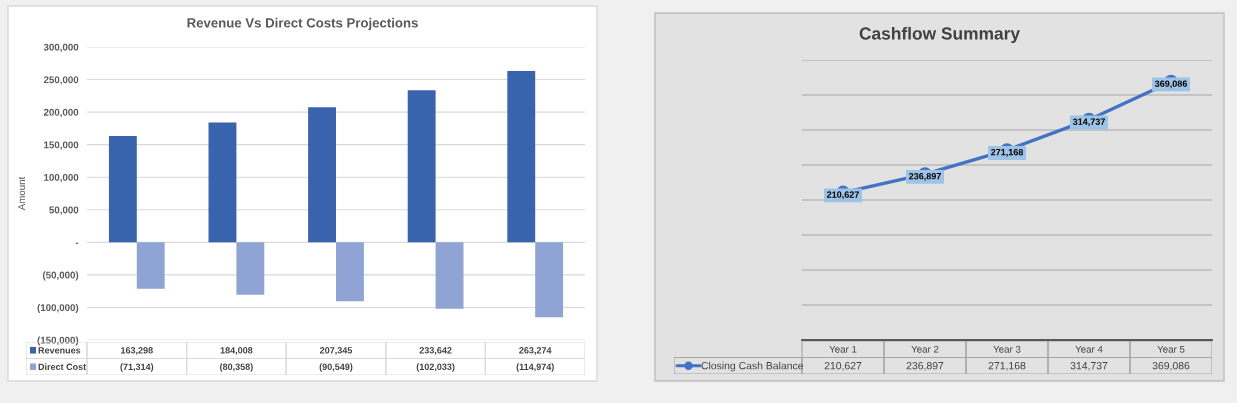  I want to click on y-tick-label: (100,000), so click(58, 308).